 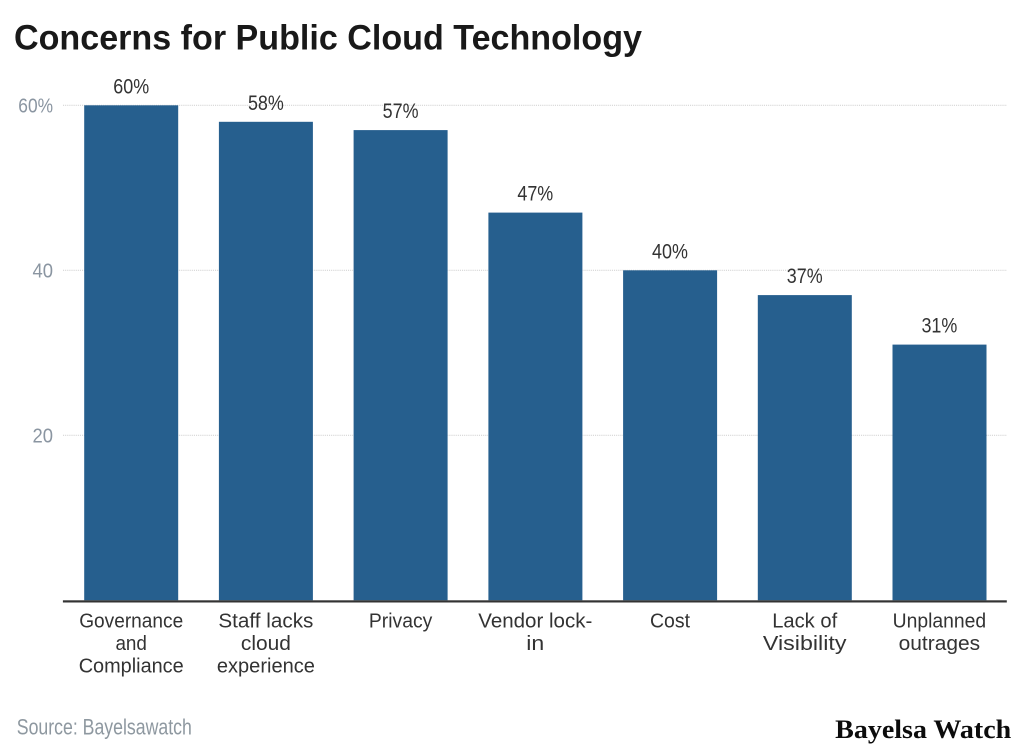 What do you see at coordinates (328, 37) in the screenshot?
I see `svg-text:Concerns for Public Cloud Tech: Concerns for Public Cloud Technology` at bounding box center [328, 37].